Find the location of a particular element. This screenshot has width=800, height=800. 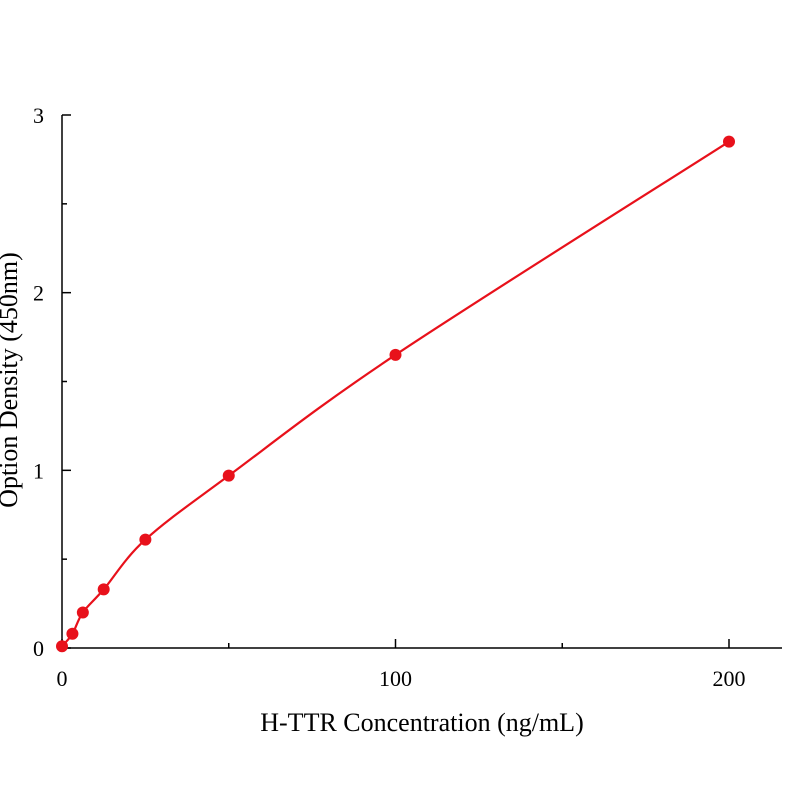

x-tick-label: 0 is located at coordinates (62, 678).